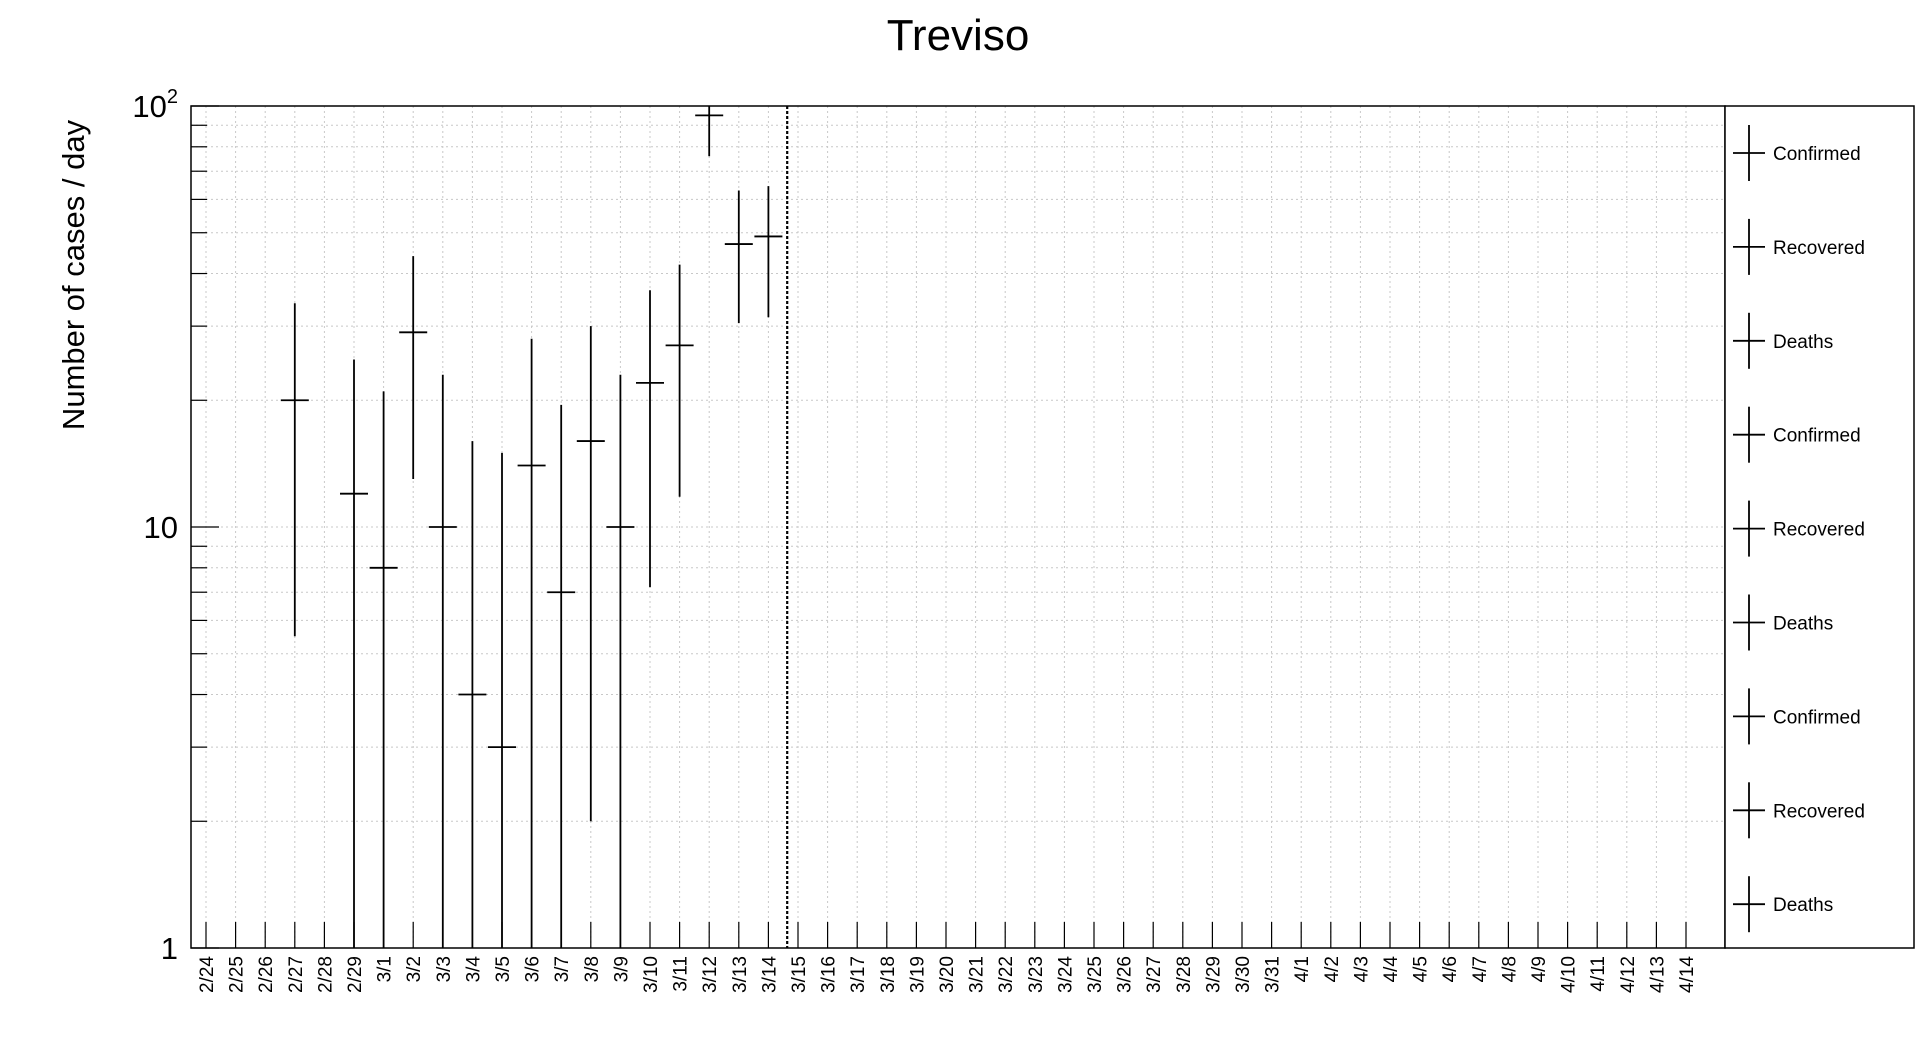 This screenshot has height=1052, width=1916. What do you see at coordinates (1450, 969) in the screenshot?
I see `x-tick-label: 4/6` at bounding box center [1450, 969].